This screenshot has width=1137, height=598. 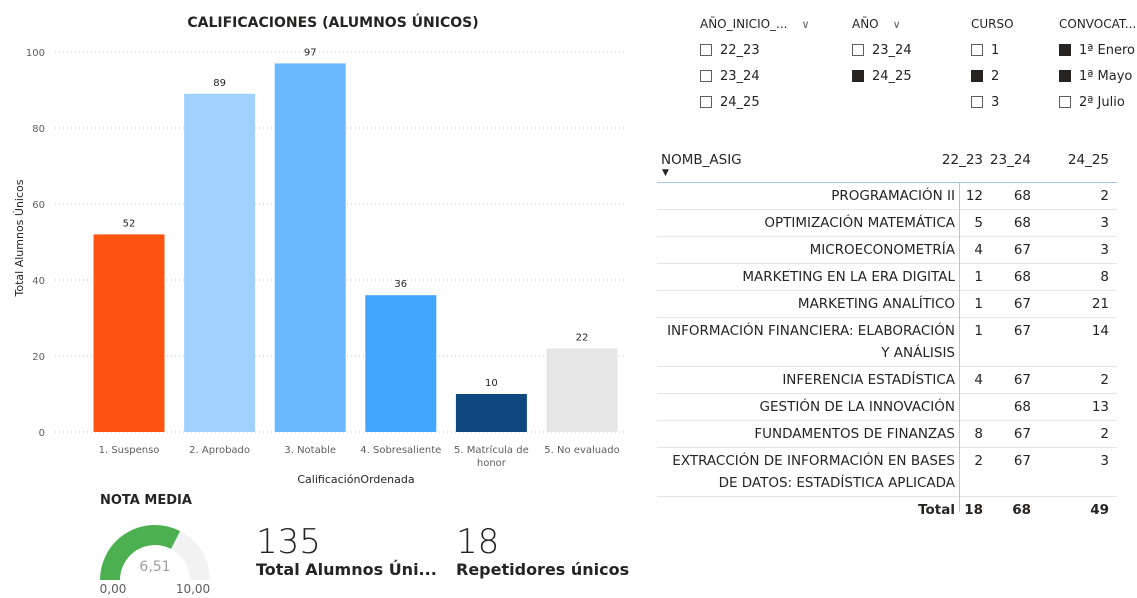 What do you see at coordinates (1100, 331) in the screenshot?
I see `table-cell: 14` at bounding box center [1100, 331].